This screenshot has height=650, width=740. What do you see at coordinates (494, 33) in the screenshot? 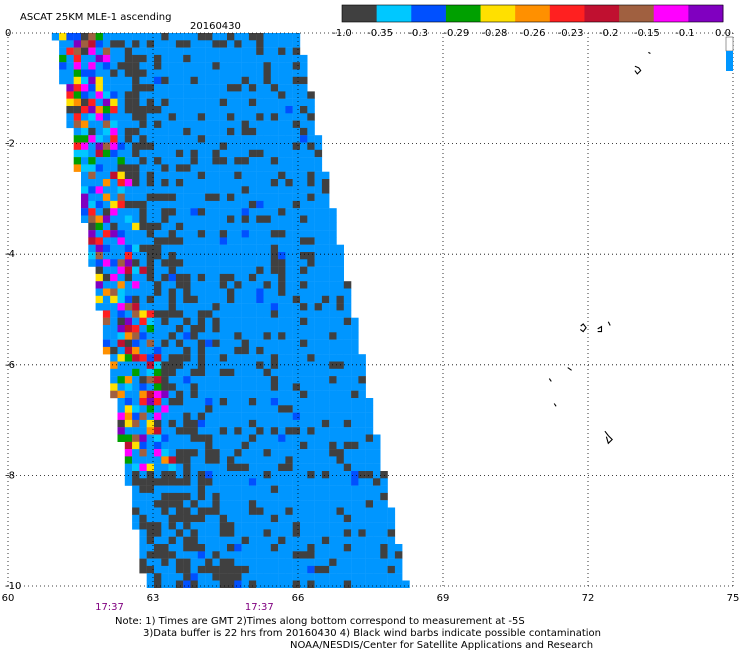
I see `colorbar-tick-label: -0.28` at bounding box center [494, 33].